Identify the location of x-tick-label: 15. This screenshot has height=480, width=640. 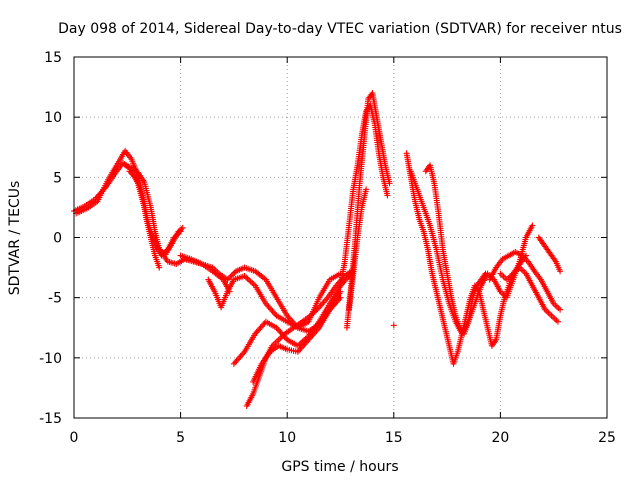
(394, 438).